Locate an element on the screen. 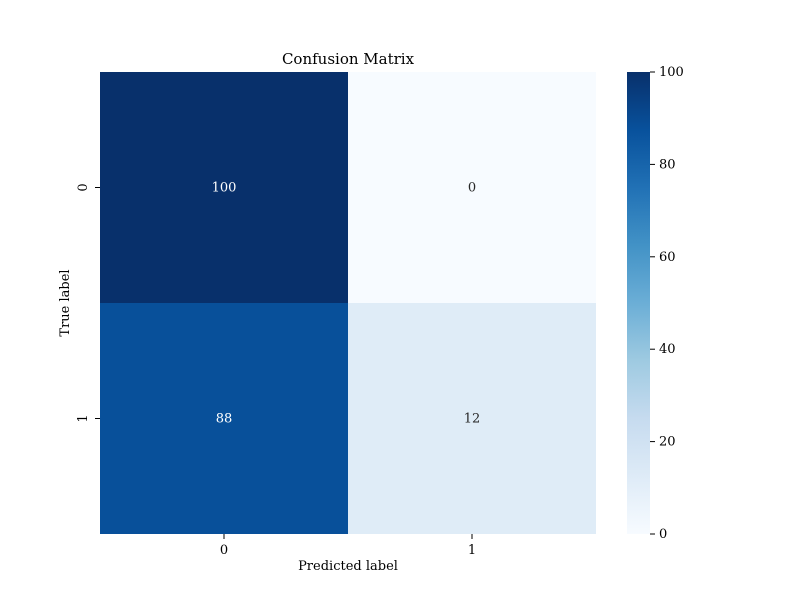 The image size is (800, 600). cell-value-label-0-1: 0 is located at coordinates (472, 188).